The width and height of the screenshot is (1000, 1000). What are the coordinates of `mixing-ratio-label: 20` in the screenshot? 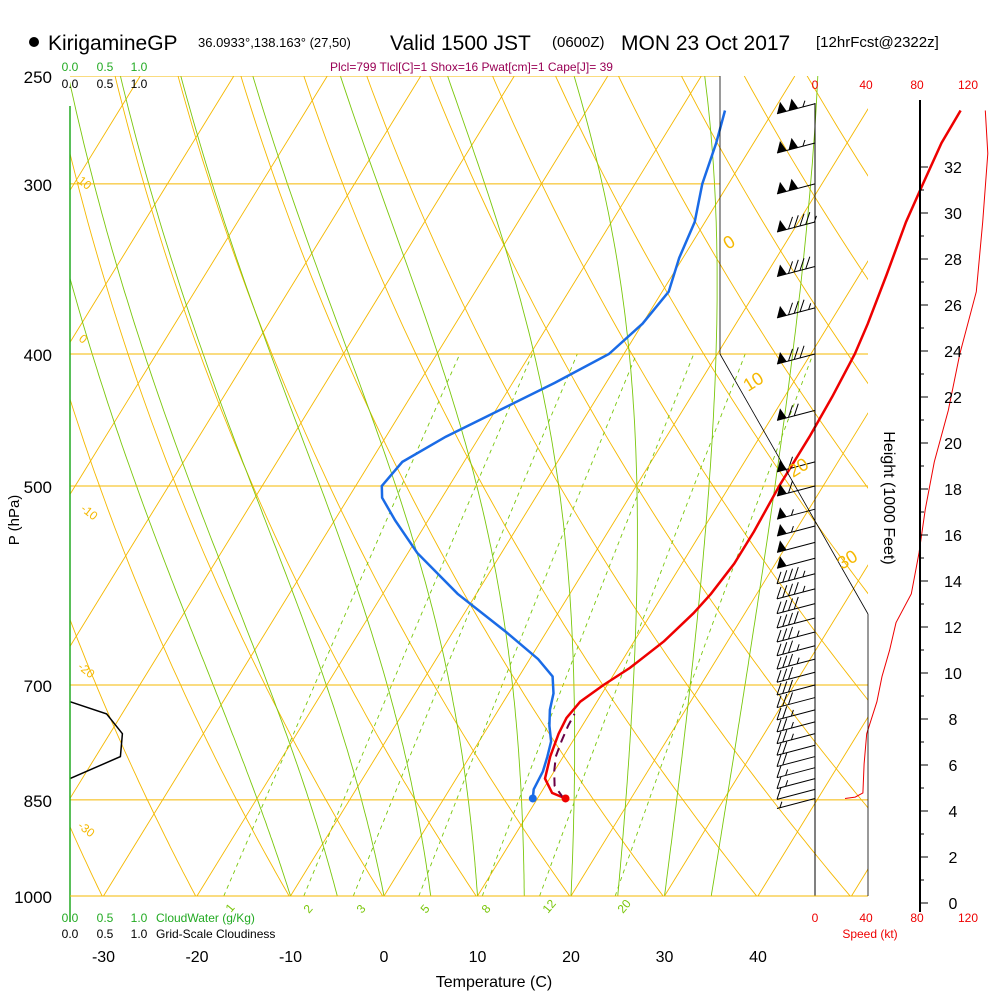 It's located at (625, 905).